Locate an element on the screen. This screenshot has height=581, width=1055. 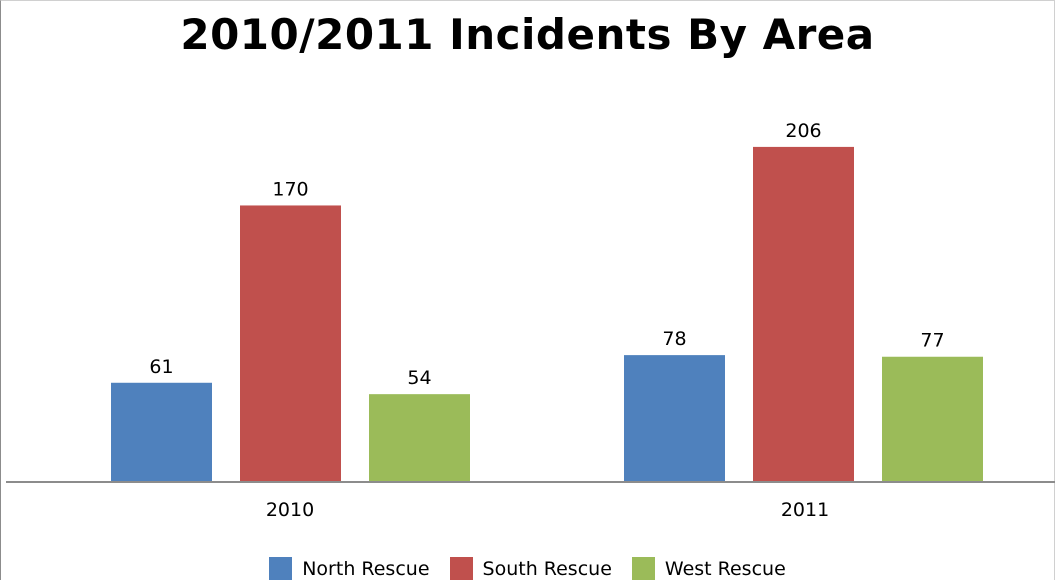
bar-west-rescue-2011 is located at coordinates (932, 419).